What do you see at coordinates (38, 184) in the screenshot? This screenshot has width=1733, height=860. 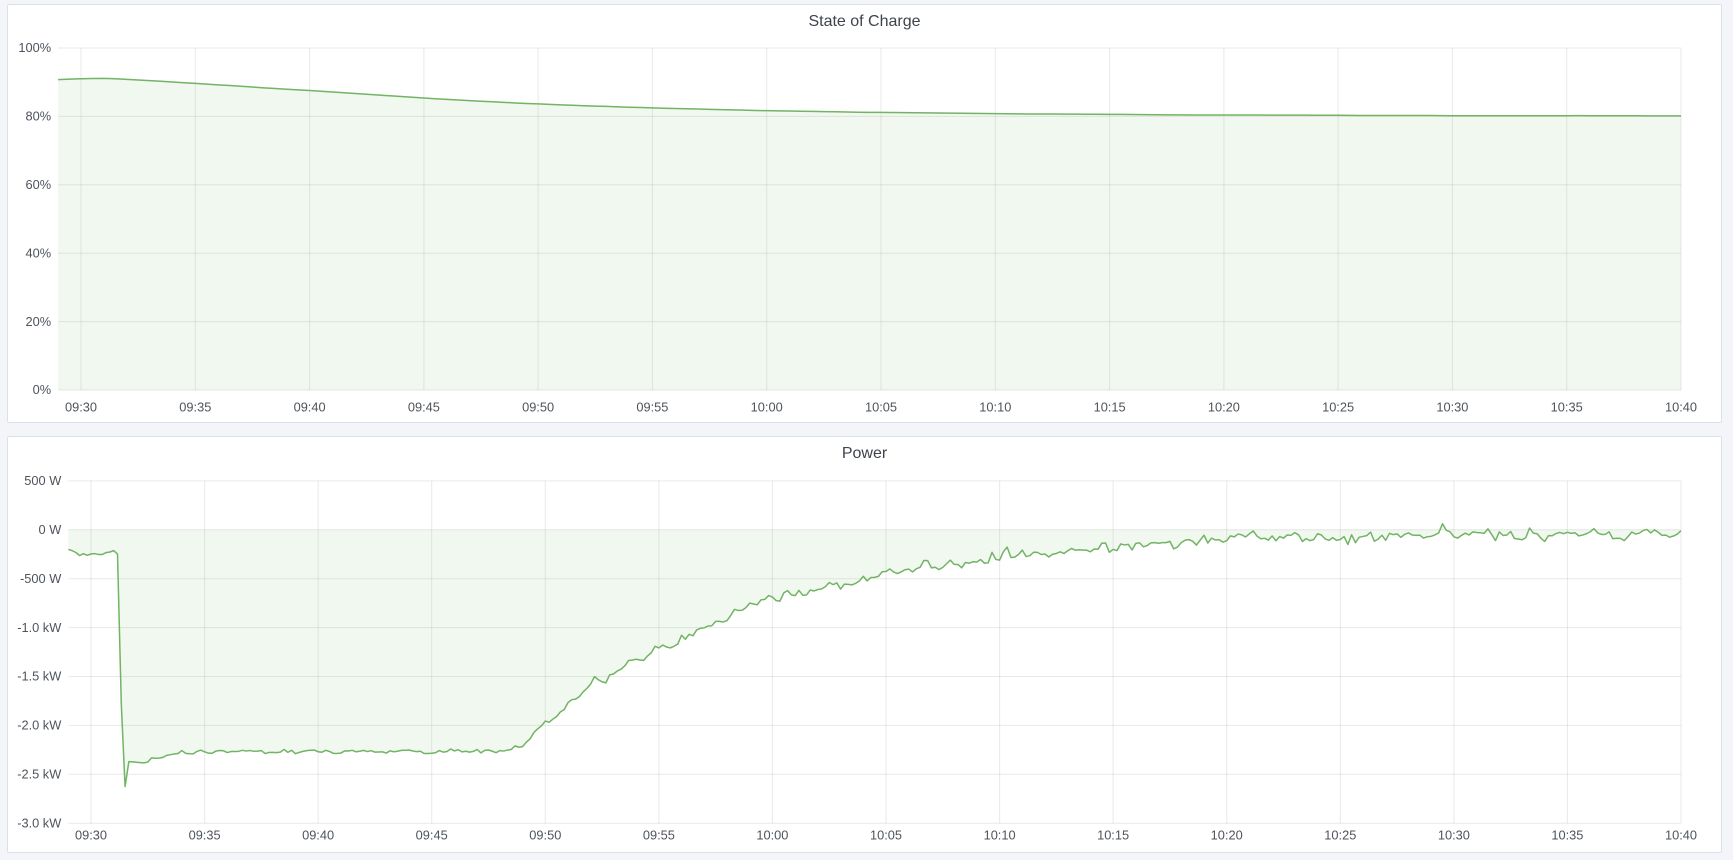 I see `svg-text: 60%` at bounding box center [38, 184].